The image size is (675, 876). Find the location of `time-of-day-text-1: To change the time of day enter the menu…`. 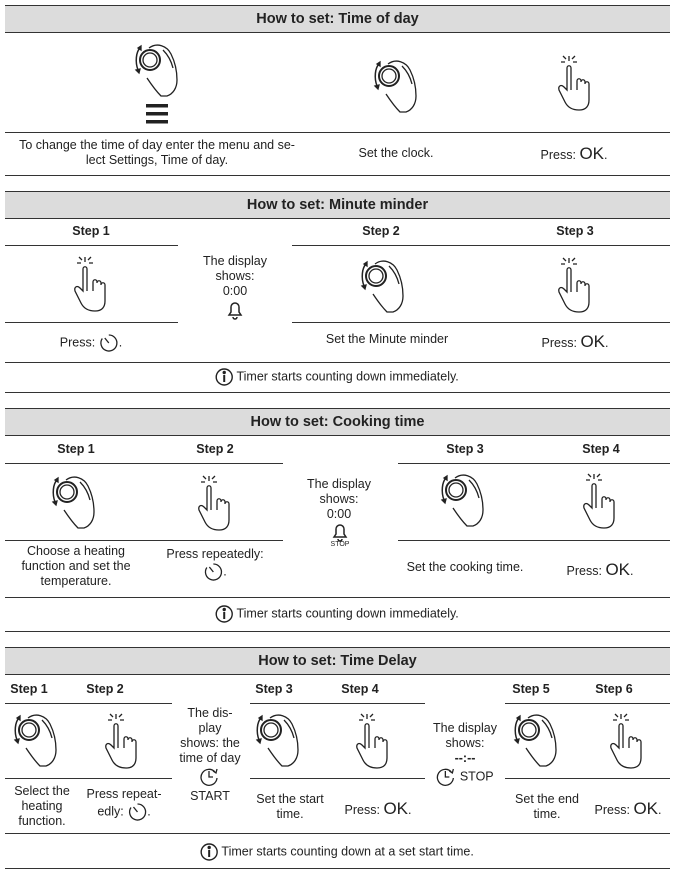

time-of-day-text-1: To change the time of day enter the menu… is located at coordinates (157, 152).